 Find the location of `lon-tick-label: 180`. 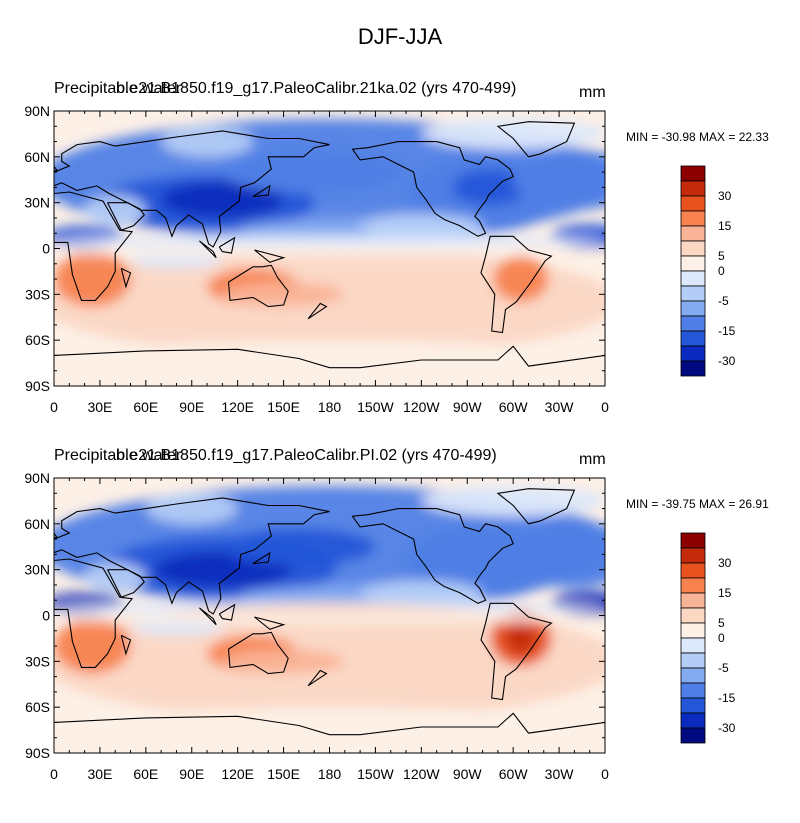

lon-tick-label: 180 is located at coordinates (330, 774).